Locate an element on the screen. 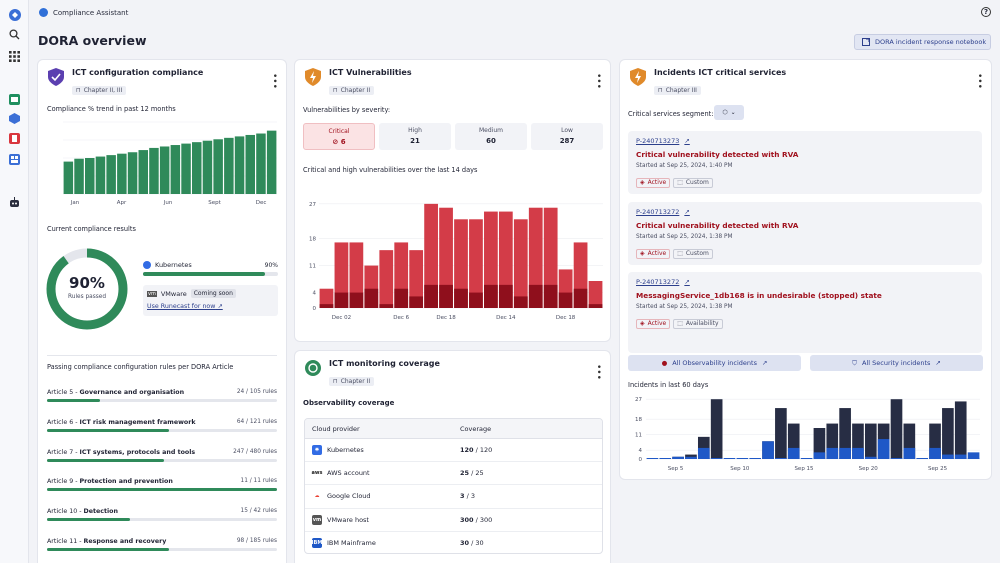 The height and width of the screenshot is (563, 1000). kubernetes-result: Kubernetes 90% is located at coordinates (210, 268).